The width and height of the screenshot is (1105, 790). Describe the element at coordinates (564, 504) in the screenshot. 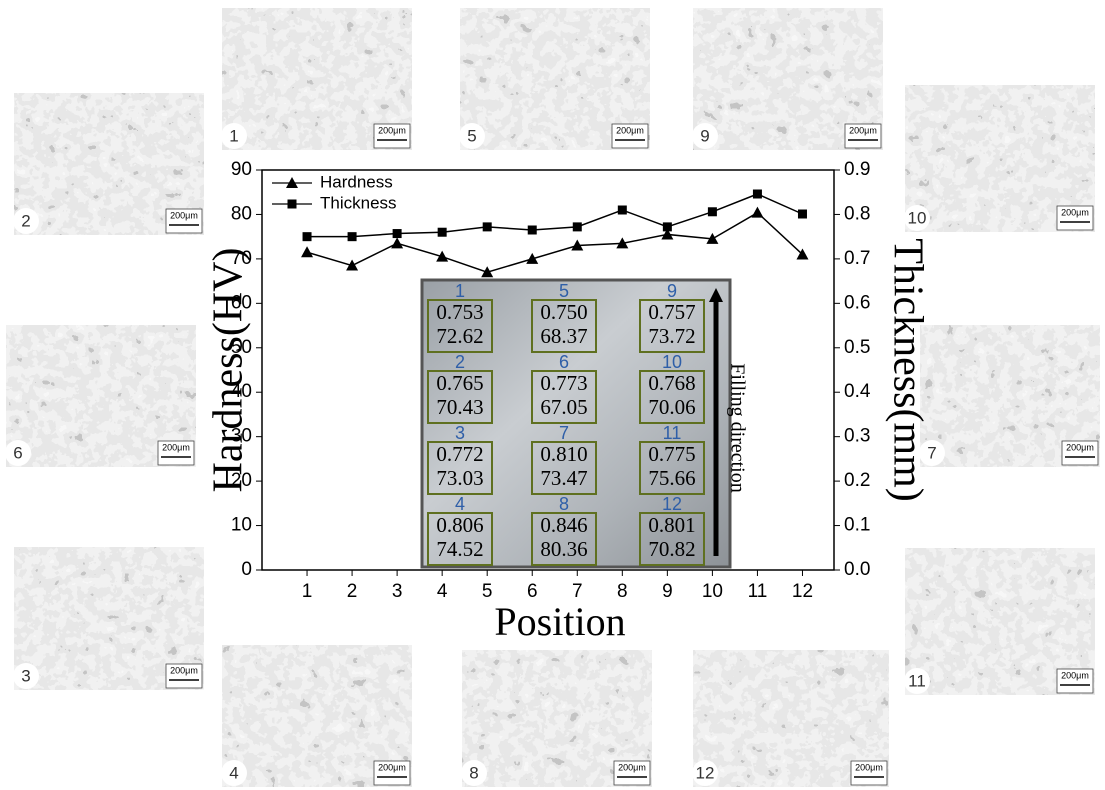

I see `cell-label: 8` at that location.